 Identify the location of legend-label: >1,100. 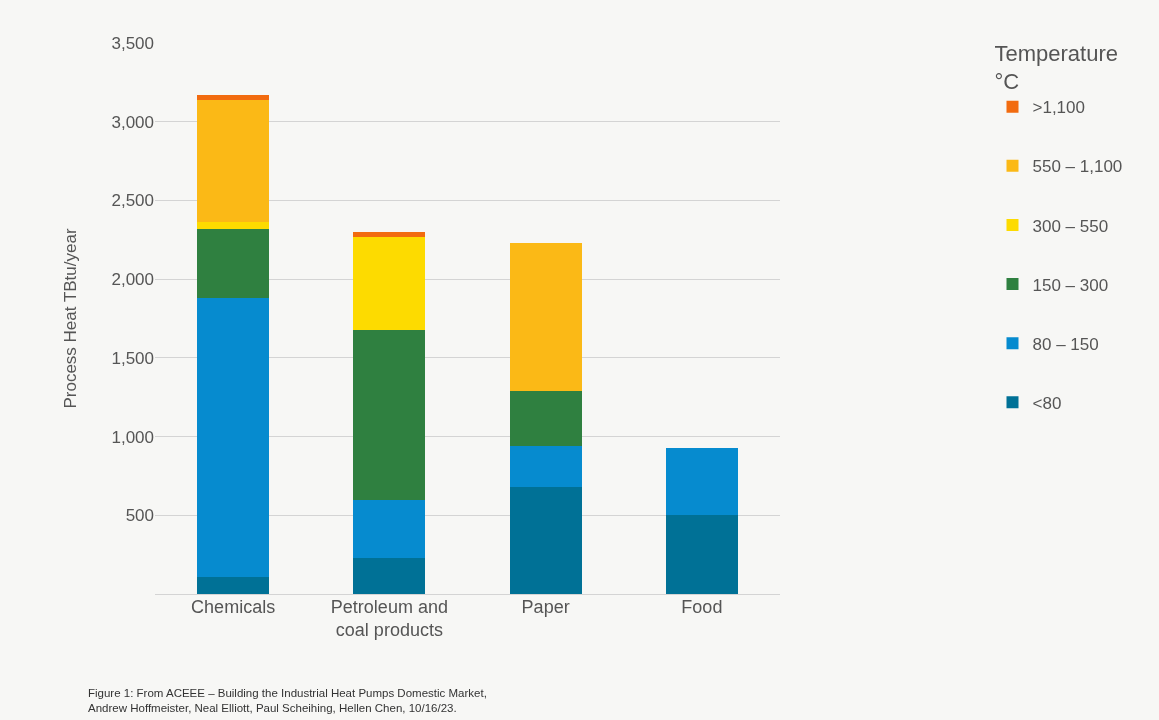
(1058, 108).